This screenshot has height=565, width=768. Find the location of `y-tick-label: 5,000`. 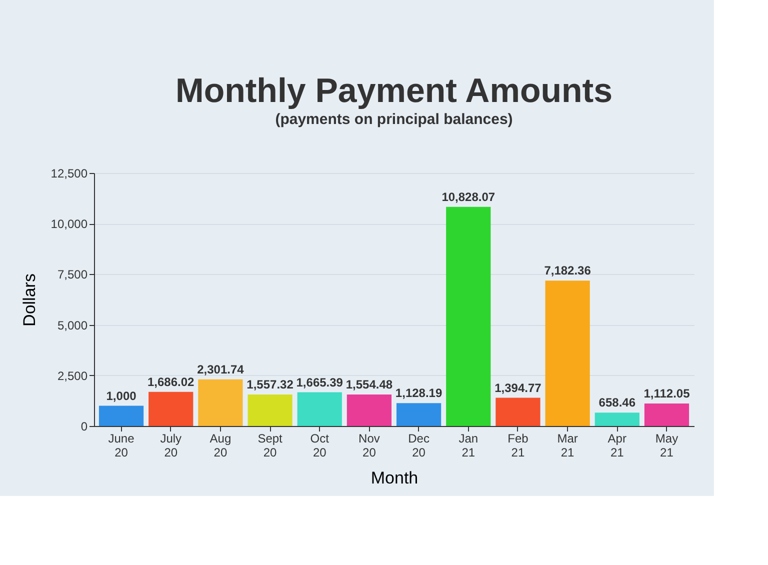

y-tick-label: 5,000 is located at coordinates (72, 325).